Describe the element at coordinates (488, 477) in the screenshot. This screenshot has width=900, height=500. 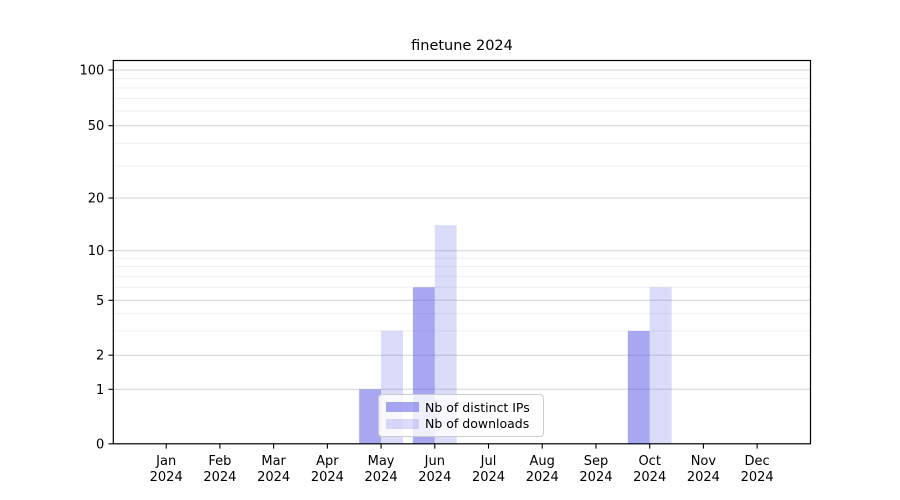
I see `x-tick-label-year-jul: 2024` at that location.